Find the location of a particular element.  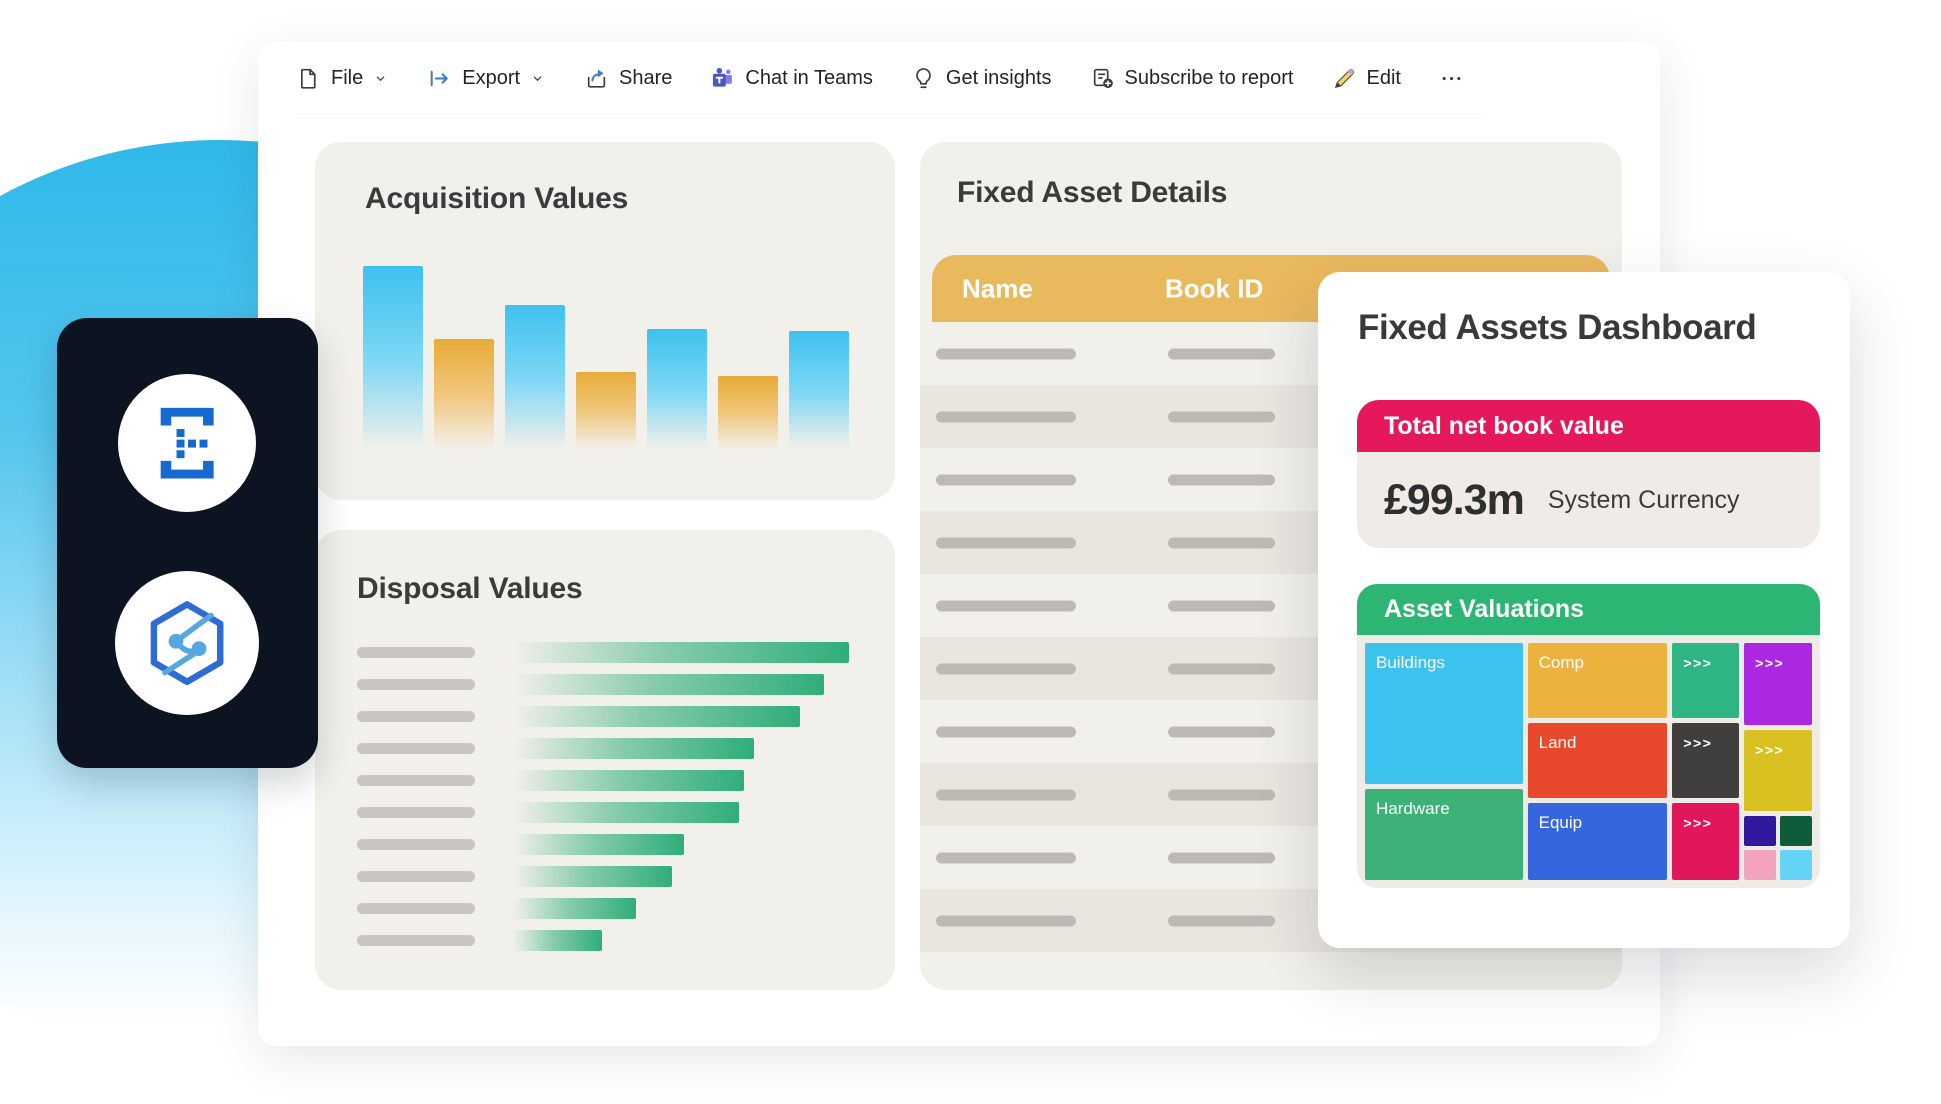

export-icon is located at coordinates (439, 78).